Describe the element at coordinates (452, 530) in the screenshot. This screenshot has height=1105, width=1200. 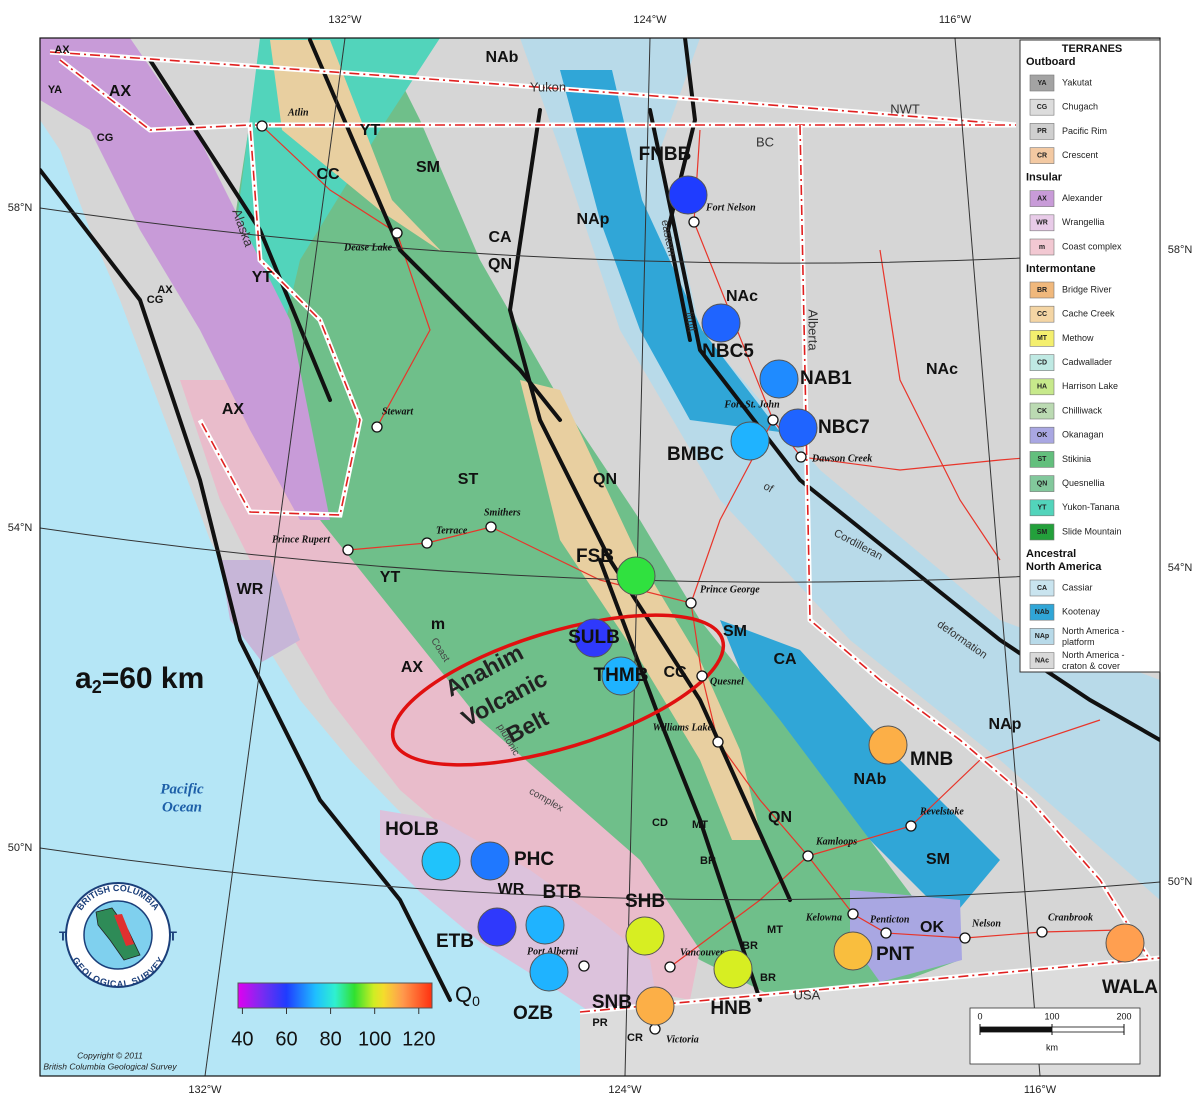
I see `place-label: Terrace` at that location.